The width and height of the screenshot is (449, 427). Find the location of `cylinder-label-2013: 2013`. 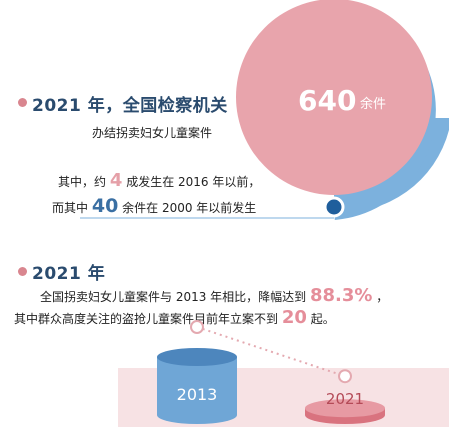

cylinder-label-2013: 2013 is located at coordinates (197, 394).